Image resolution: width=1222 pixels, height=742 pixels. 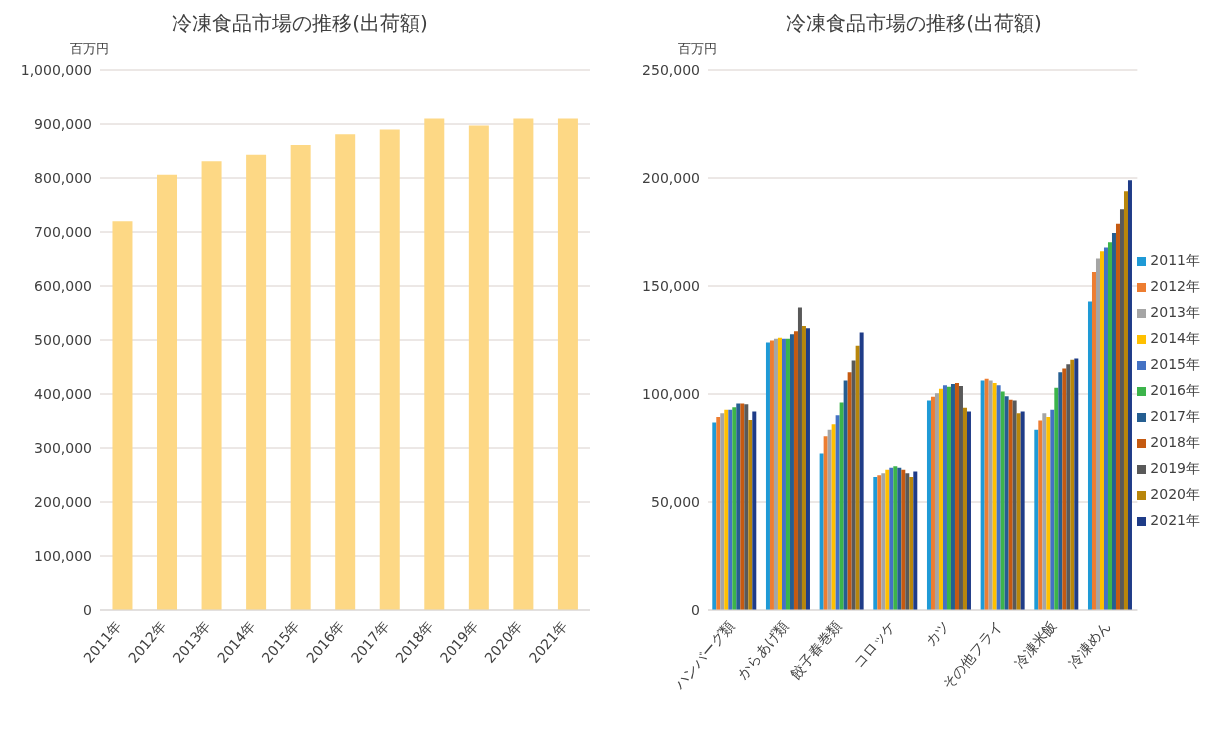 I want to click on y-tick-label: 1,000,000, so click(x=56, y=69).